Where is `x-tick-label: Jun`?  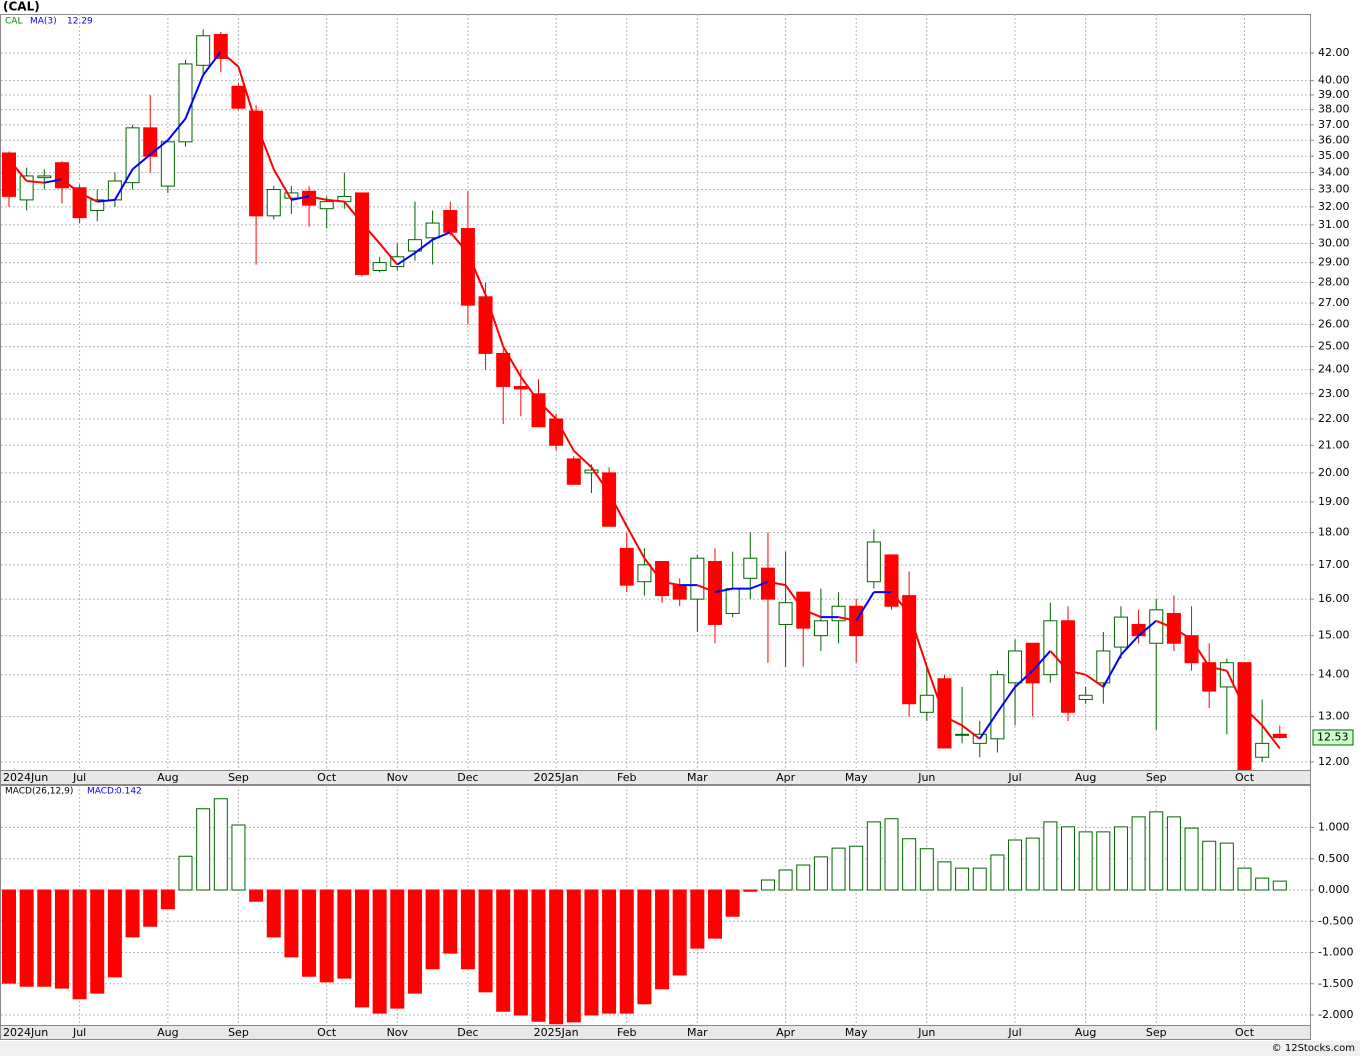 x-tick-label: Jun is located at coordinates (926, 777).